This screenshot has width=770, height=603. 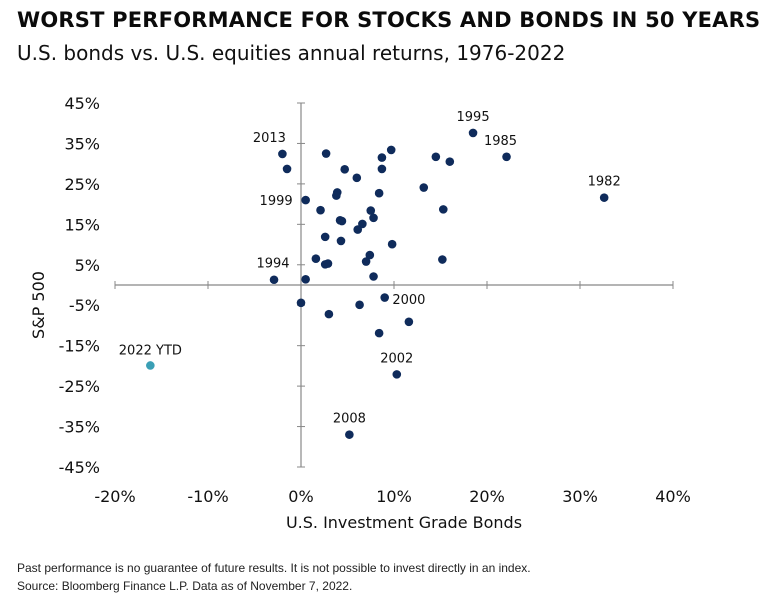 I want to click on y-tick-label: -45%, so click(x=79, y=467).